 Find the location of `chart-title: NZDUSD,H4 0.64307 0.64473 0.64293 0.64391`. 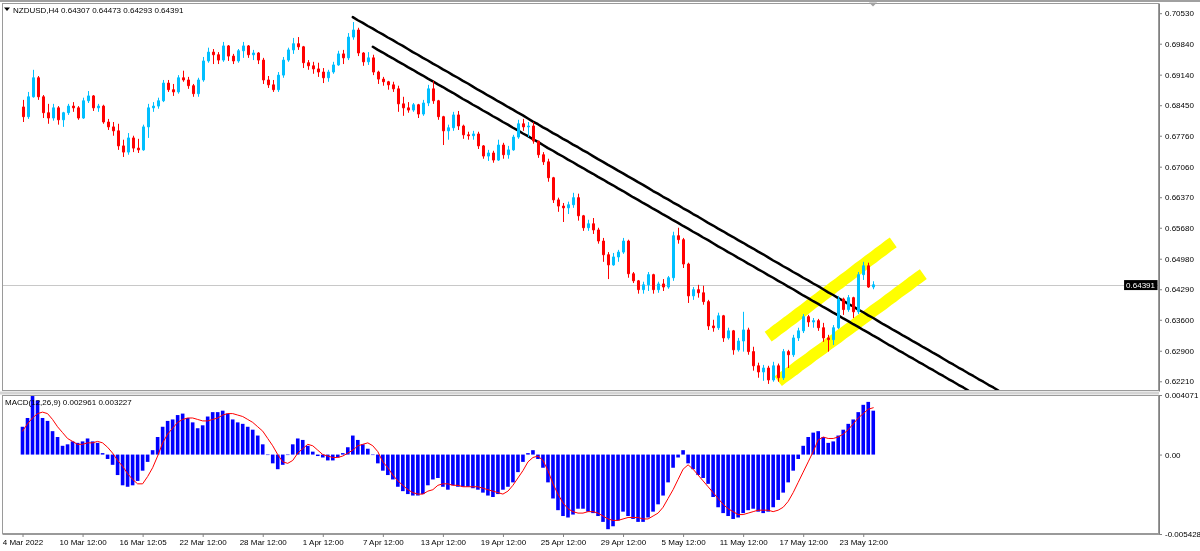

chart-title: NZDUSD,H4 0.64307 0.64473 0.64293 0.64391 is located at coordinates (98, 10).